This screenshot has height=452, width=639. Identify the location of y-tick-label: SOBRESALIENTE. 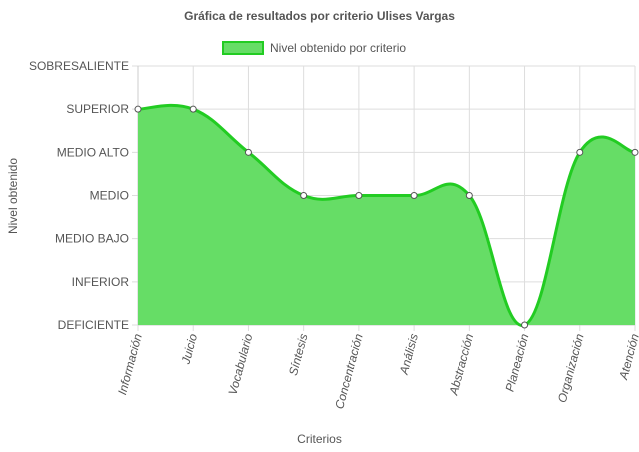
(79, 66).